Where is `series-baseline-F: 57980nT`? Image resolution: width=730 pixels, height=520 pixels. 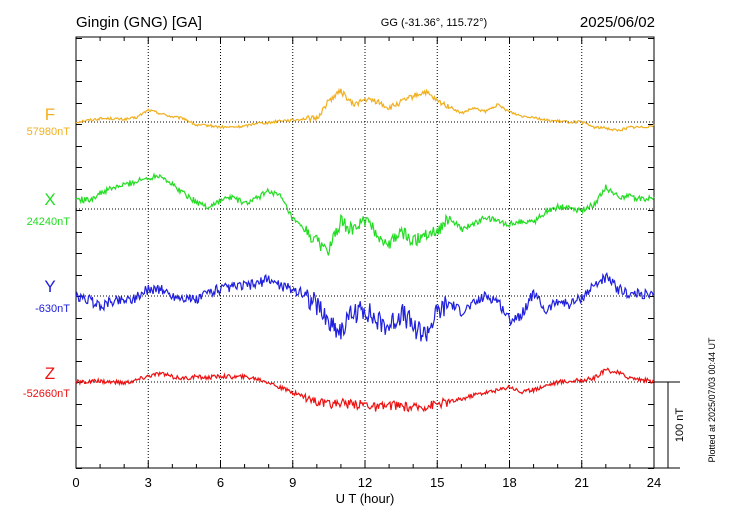 series-baseline-F: 57980nT is located at coordinates (49, 132).